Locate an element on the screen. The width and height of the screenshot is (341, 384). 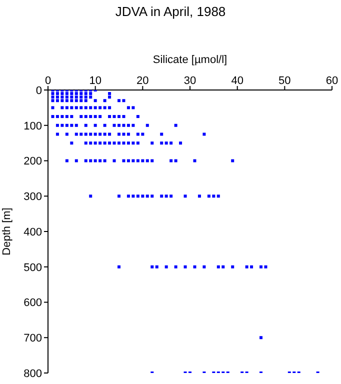
x-tick-label: 40 is located at coordinates (237, 81).